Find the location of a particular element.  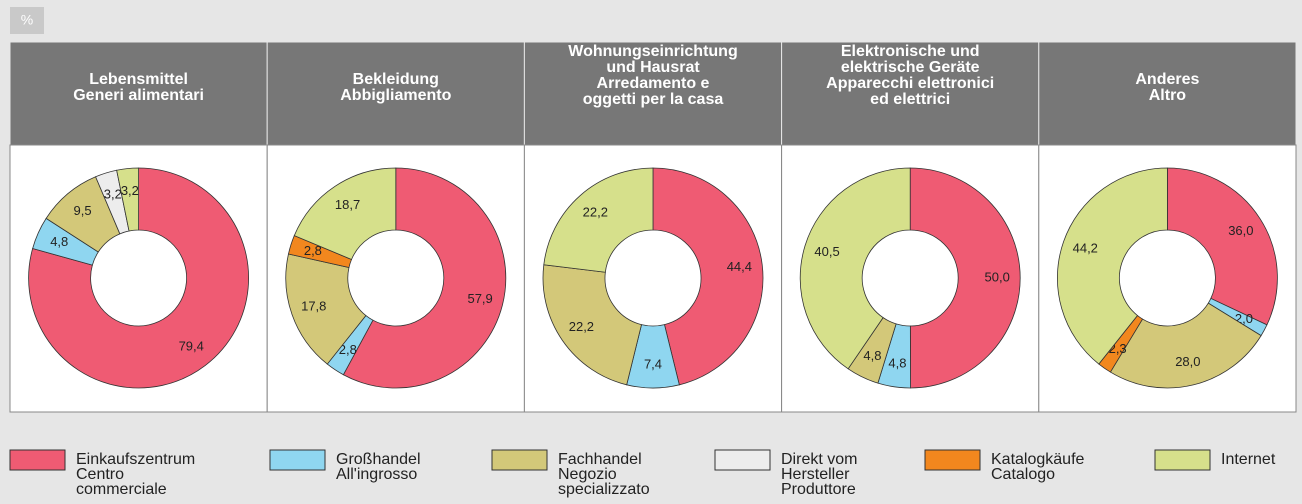

legend-label: Großhandel is located at coordinates (378, 459).